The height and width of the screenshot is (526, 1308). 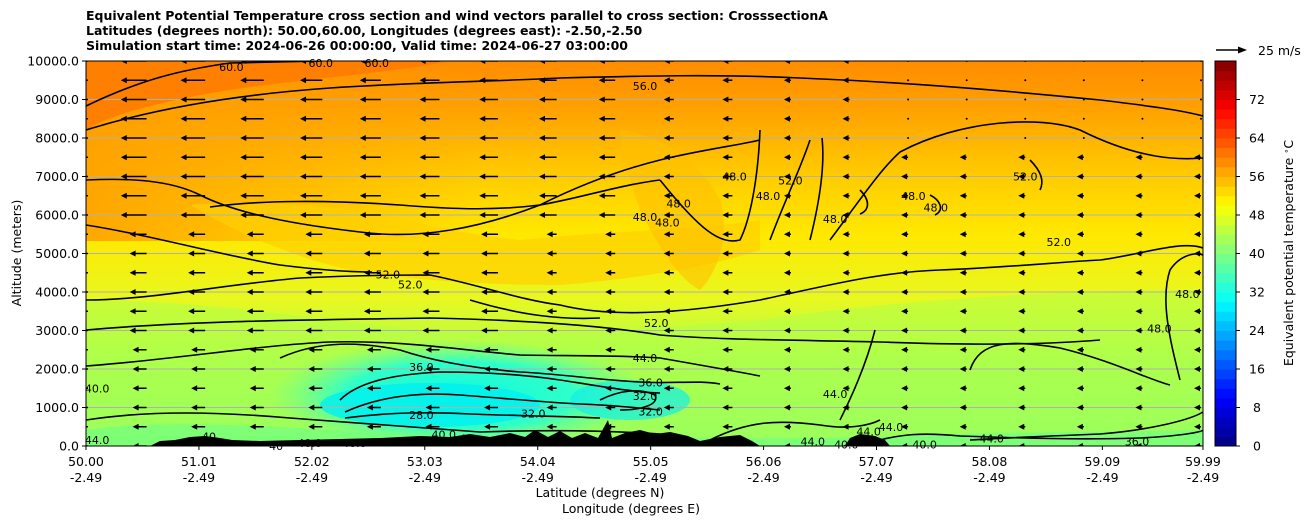 What do you see at coordinates (651, 461) in the screenshot?
I see `x-tick-label-lat: 55.05` at bounding box center [651, 461].